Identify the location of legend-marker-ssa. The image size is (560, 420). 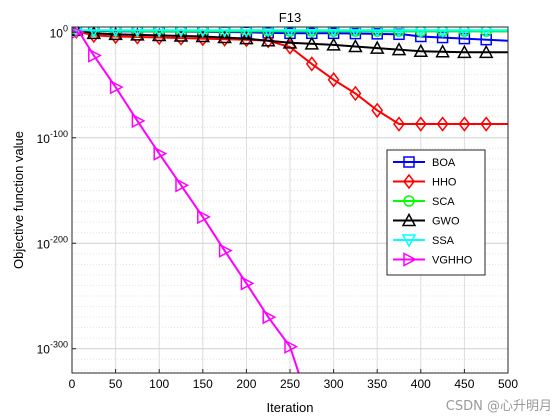
(409, 241).